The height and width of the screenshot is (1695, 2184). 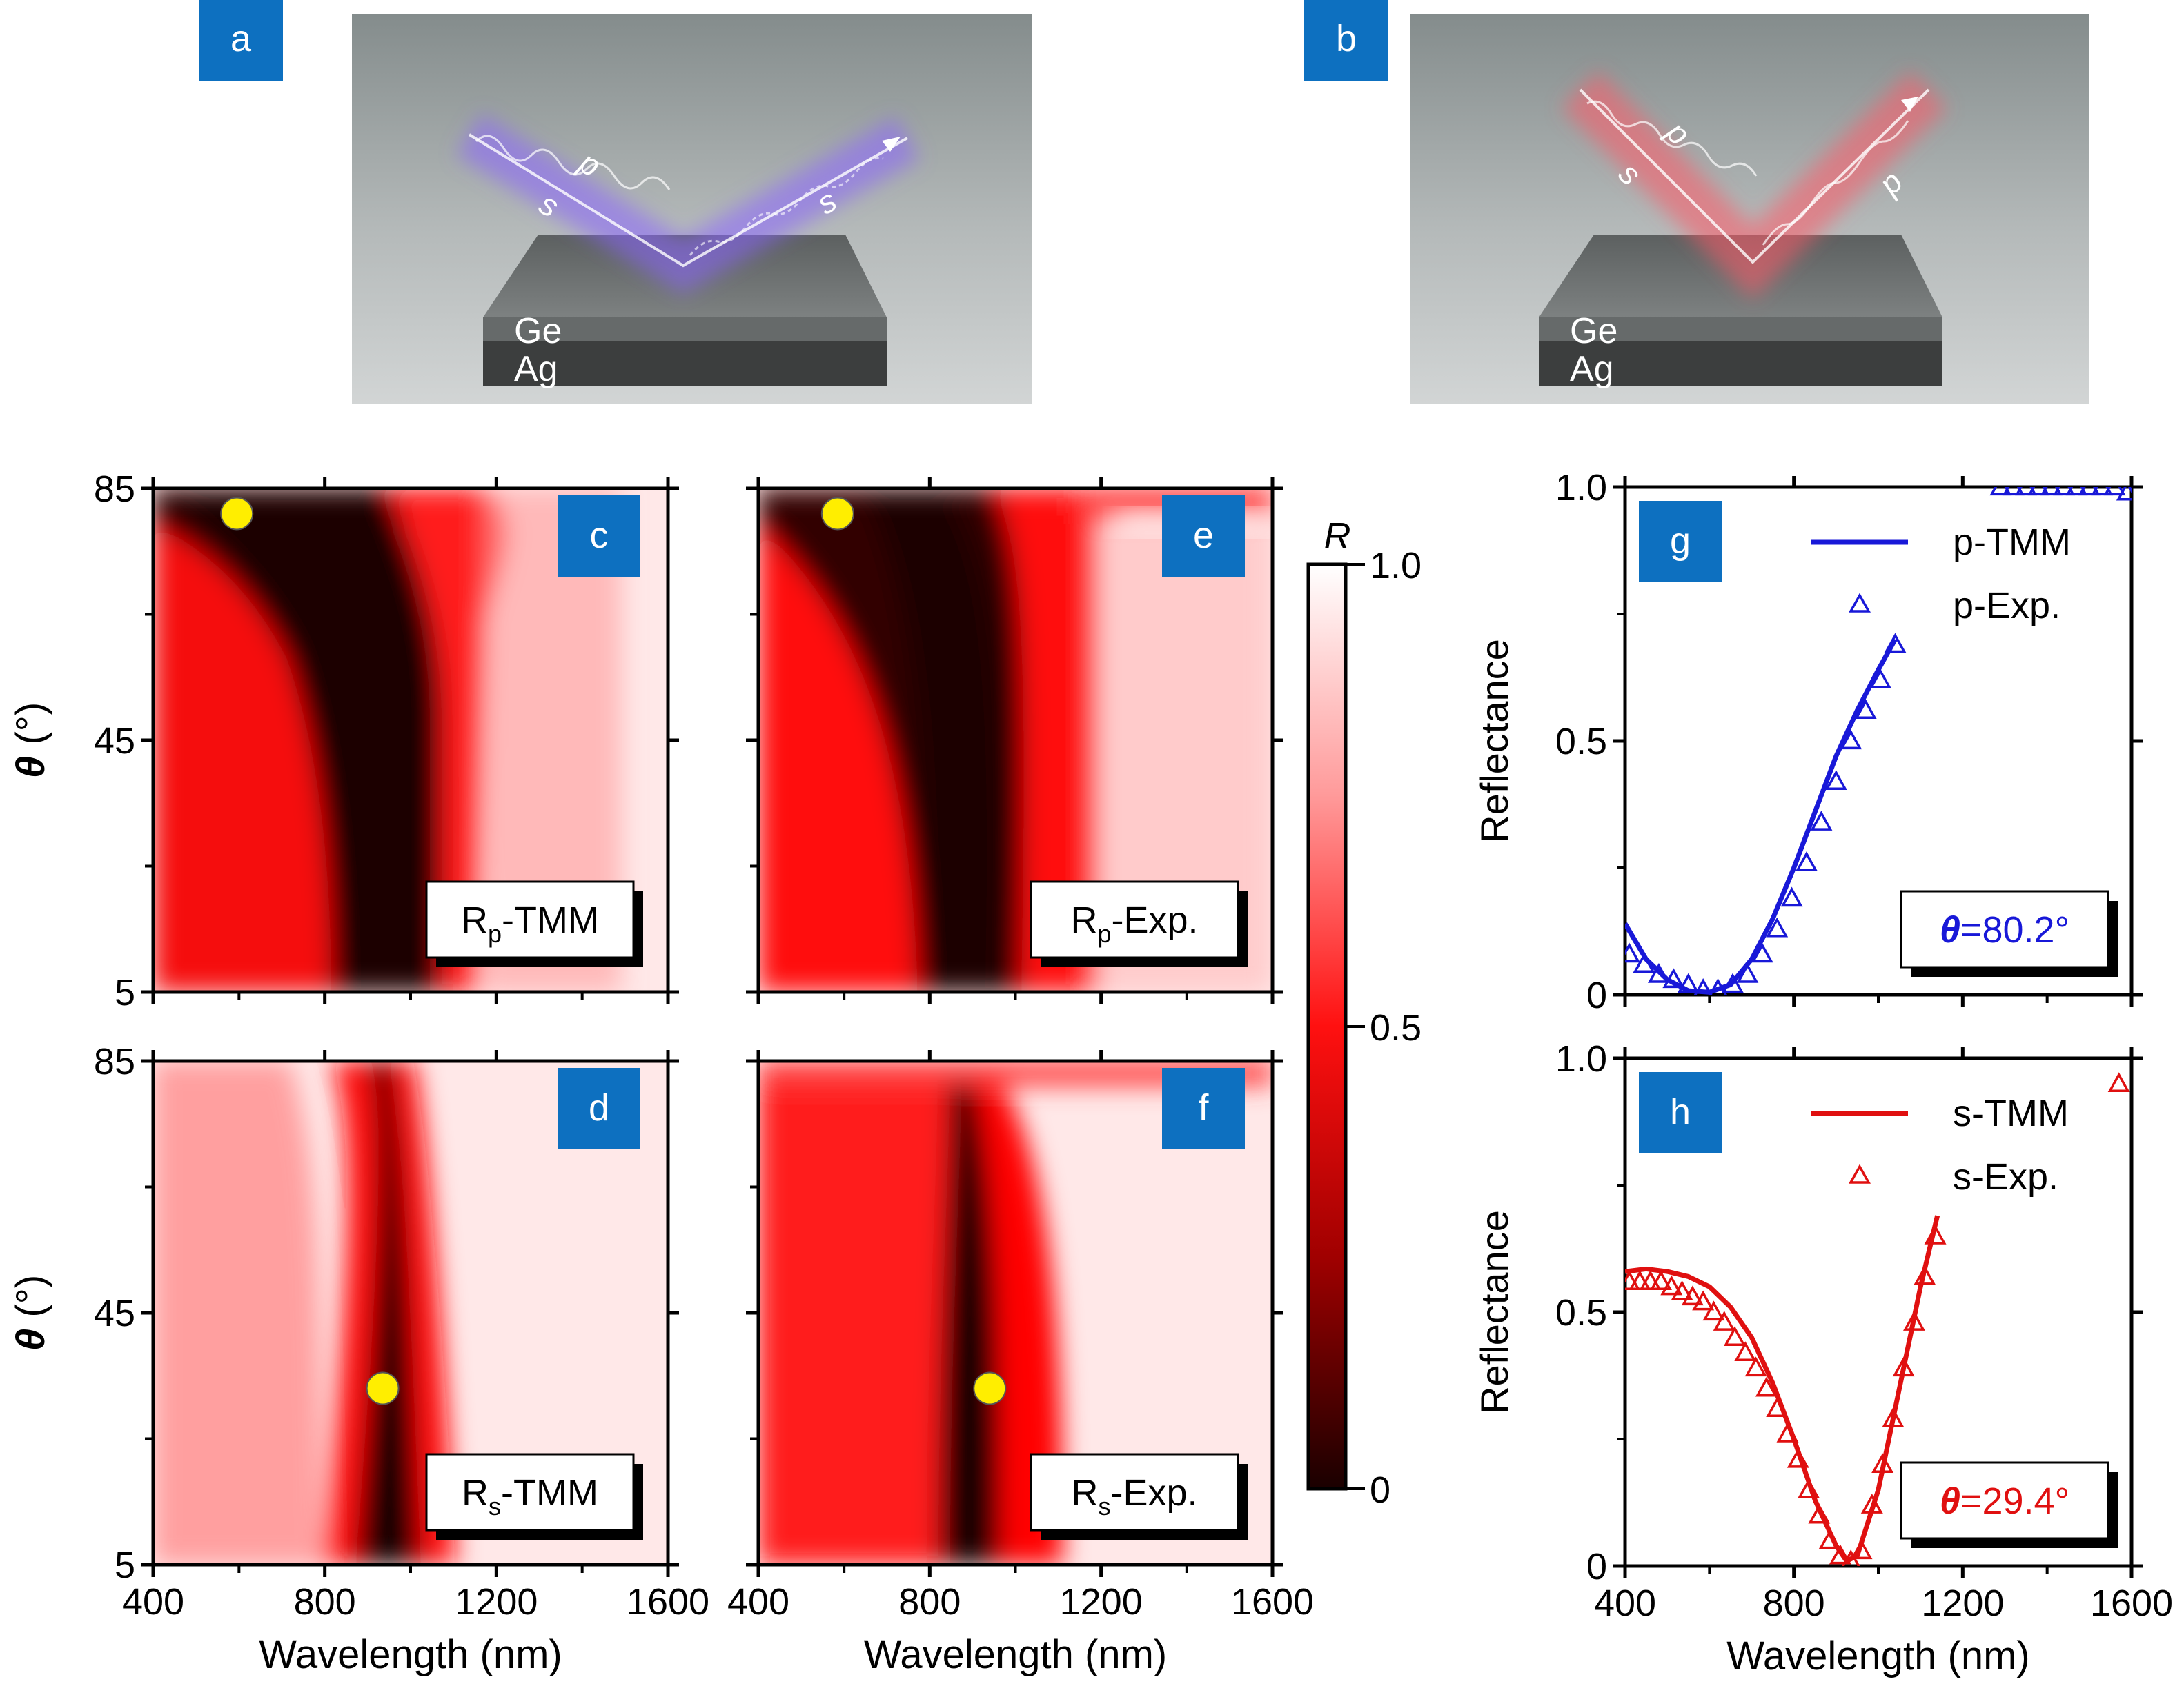 I want to click on colorbar-gradient, so click(x=1327, y=1026).